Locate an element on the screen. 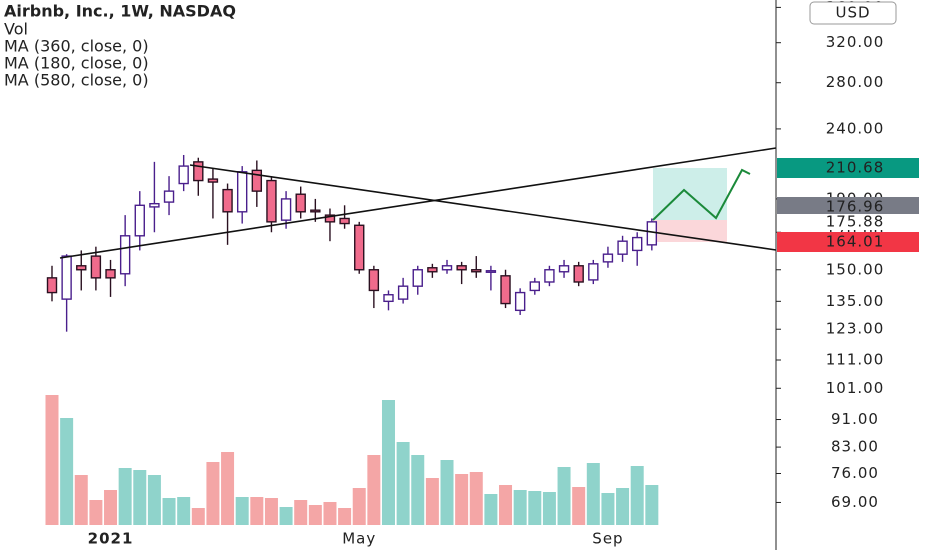 Image resolution: width=932 pixels, height=550 pixels. legend-entry: MA (180, close, 0) is located at coordinates (76, 63).